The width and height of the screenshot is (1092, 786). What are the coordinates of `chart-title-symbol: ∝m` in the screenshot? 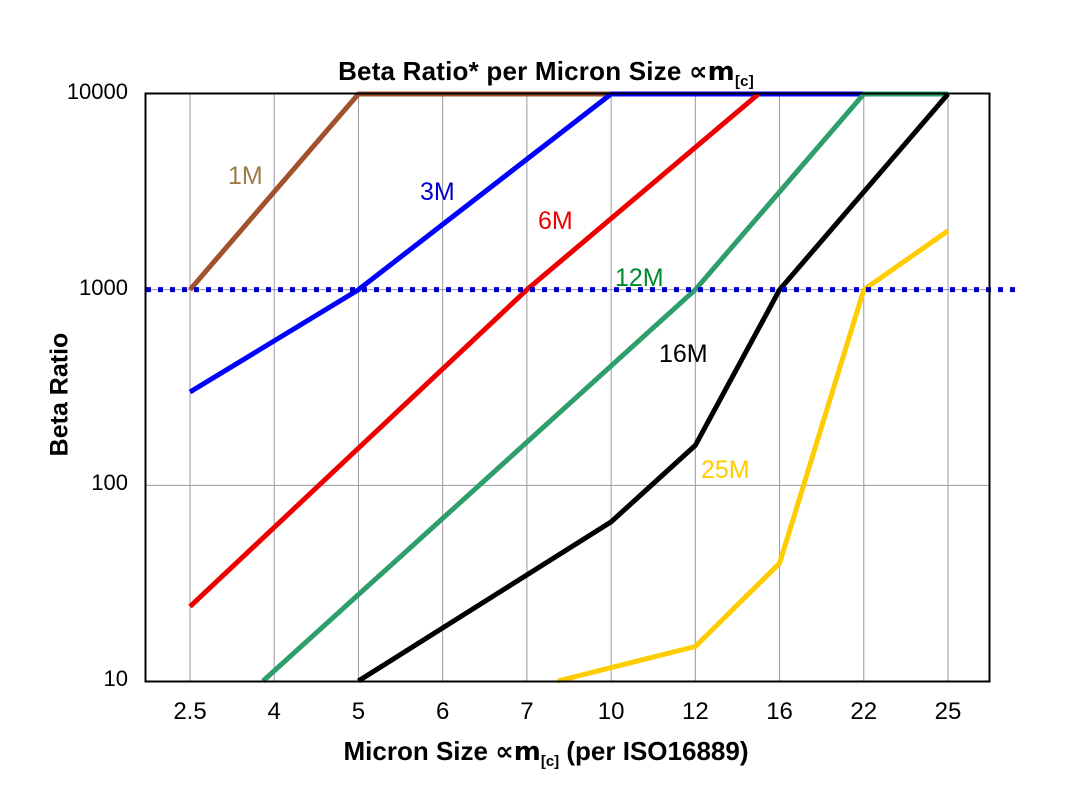 It's located at (711, 72).